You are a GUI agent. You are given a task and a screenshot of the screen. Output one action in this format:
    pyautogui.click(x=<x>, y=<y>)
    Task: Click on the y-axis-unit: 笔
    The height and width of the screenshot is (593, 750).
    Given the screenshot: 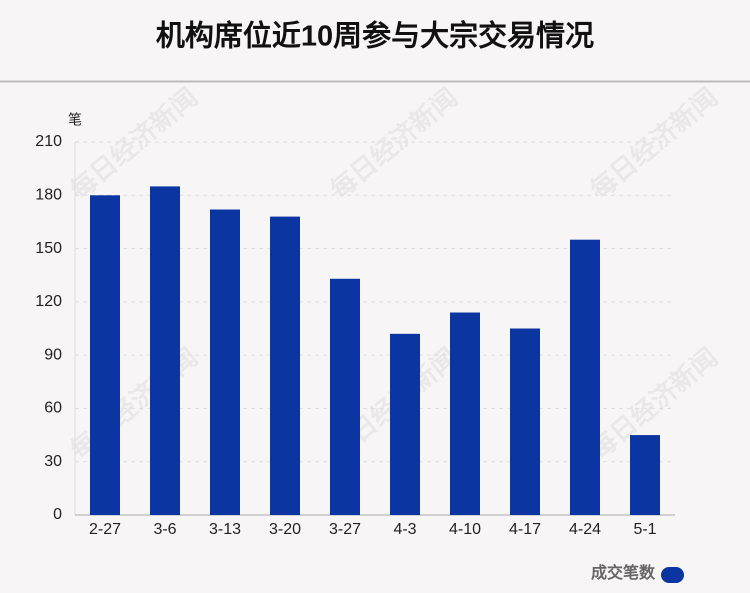 What is the action you would take?
    pyautogui.click(x=75, y=120)
    